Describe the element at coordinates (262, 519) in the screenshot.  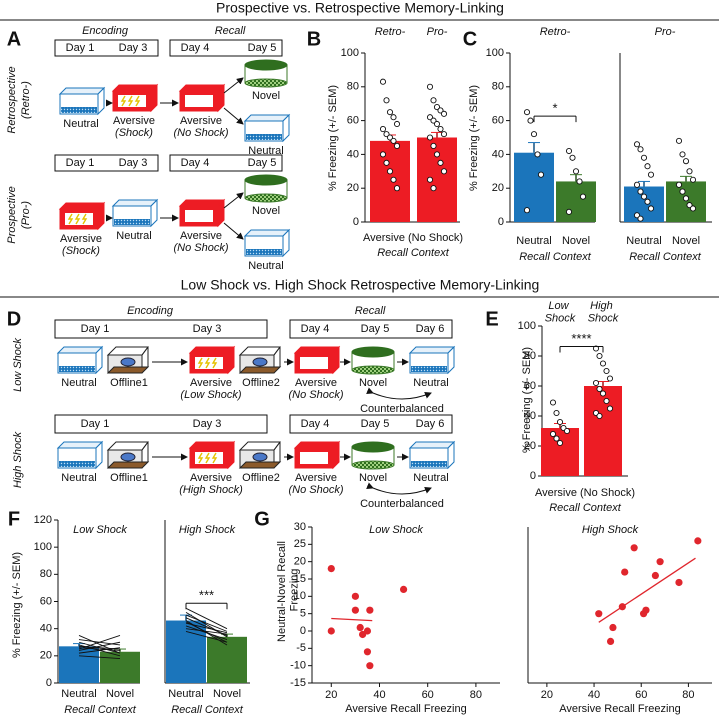
I see `panel-letter: G` at that location.